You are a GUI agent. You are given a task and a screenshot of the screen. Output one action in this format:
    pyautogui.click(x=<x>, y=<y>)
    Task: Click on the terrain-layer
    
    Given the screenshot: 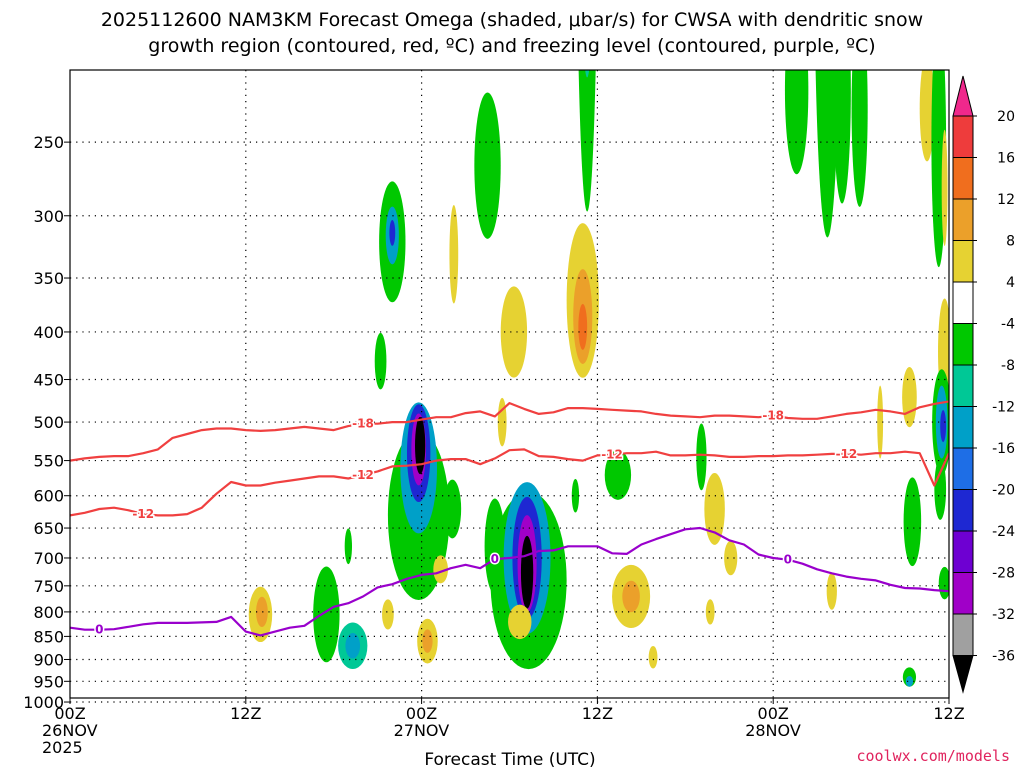 What is the action you would take?
    pyautogui.click(x=509, y=703)
    